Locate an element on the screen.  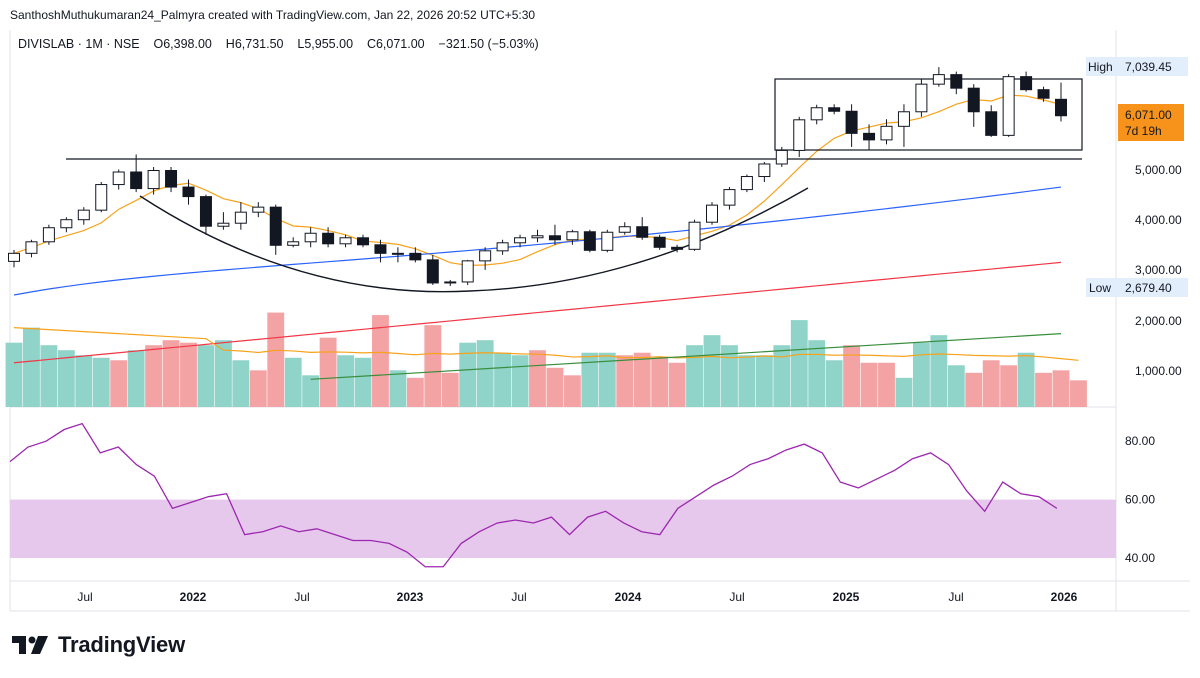
low-tag-label: Low is located at coordinates (1100, 288).